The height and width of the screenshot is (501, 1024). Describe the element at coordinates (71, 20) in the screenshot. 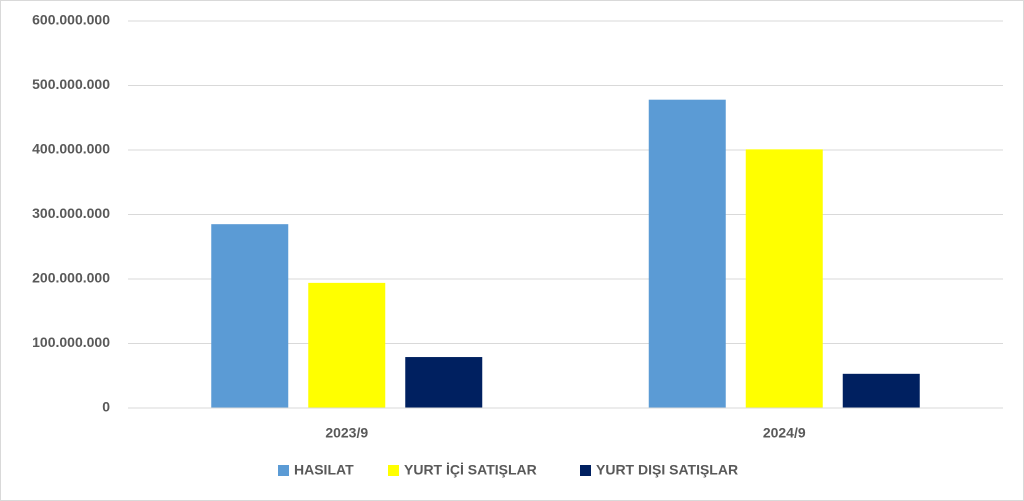

I see `y-tick-label: 600.000.000` at that location.